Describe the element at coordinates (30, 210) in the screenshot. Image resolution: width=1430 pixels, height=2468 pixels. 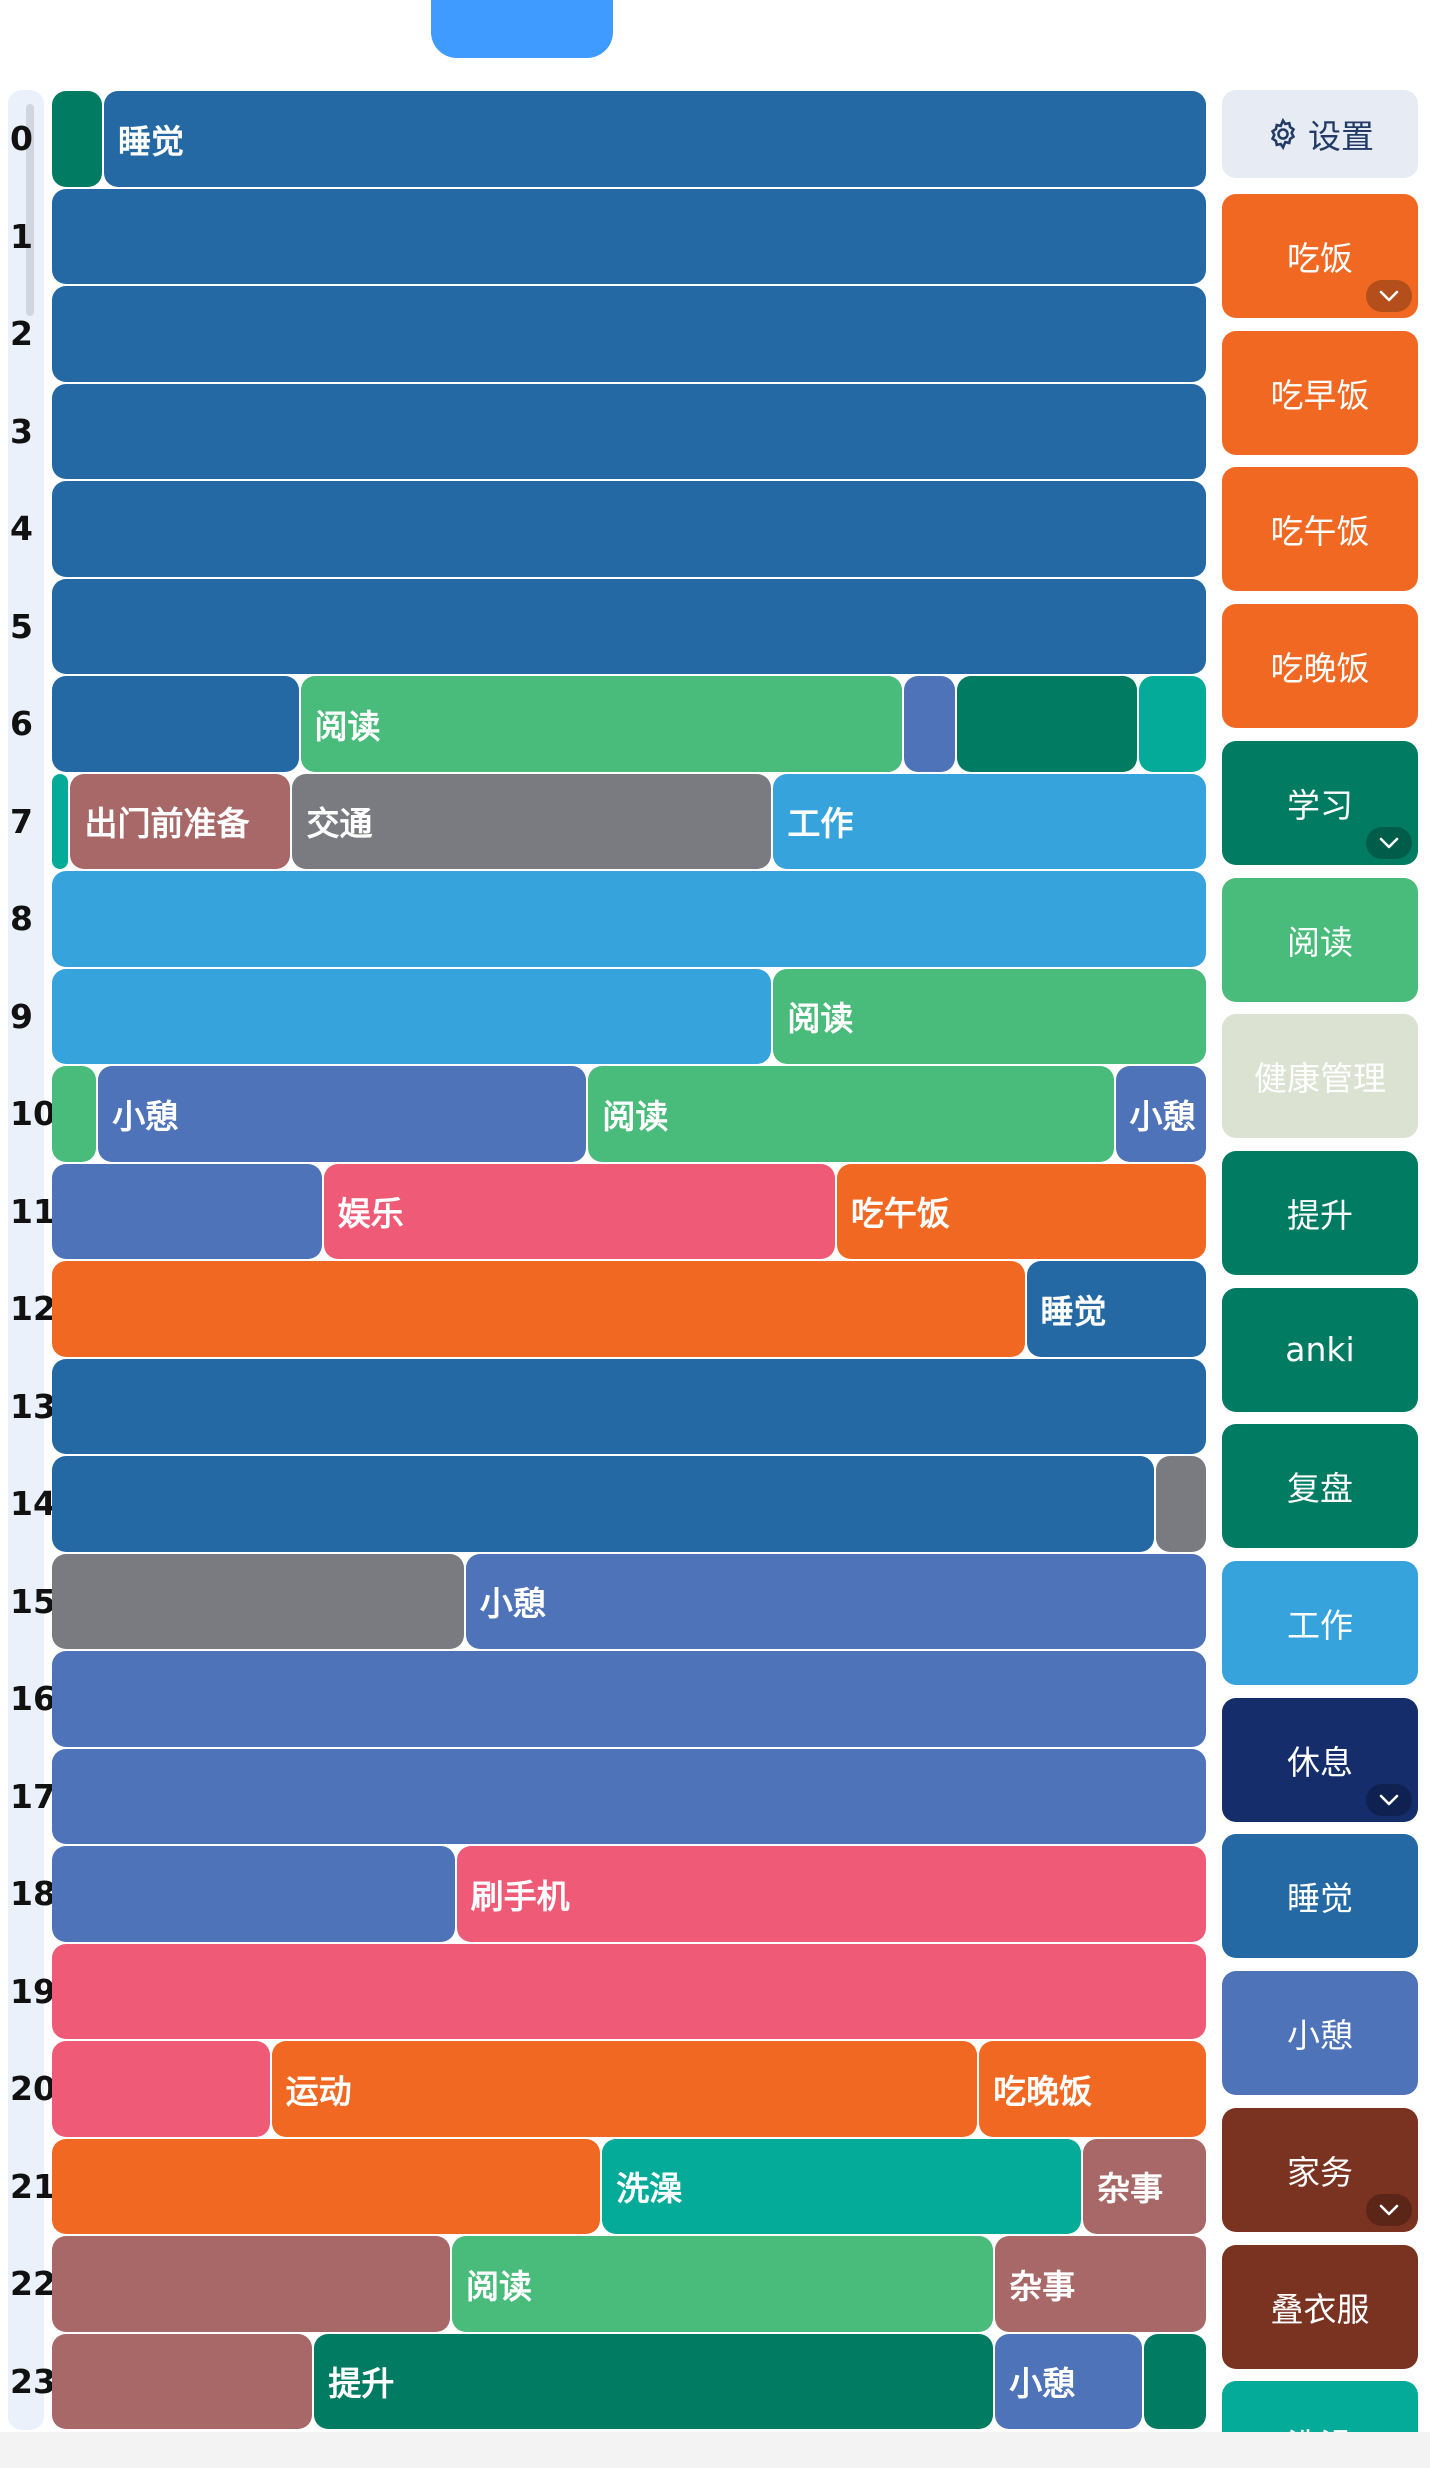
I see `scrollbar` at that location.